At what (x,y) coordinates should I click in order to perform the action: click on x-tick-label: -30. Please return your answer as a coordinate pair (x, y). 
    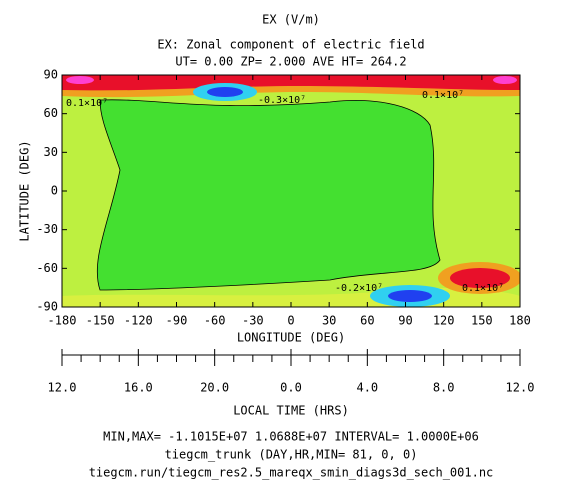
    Looking at the image, I should click on (253, 321).